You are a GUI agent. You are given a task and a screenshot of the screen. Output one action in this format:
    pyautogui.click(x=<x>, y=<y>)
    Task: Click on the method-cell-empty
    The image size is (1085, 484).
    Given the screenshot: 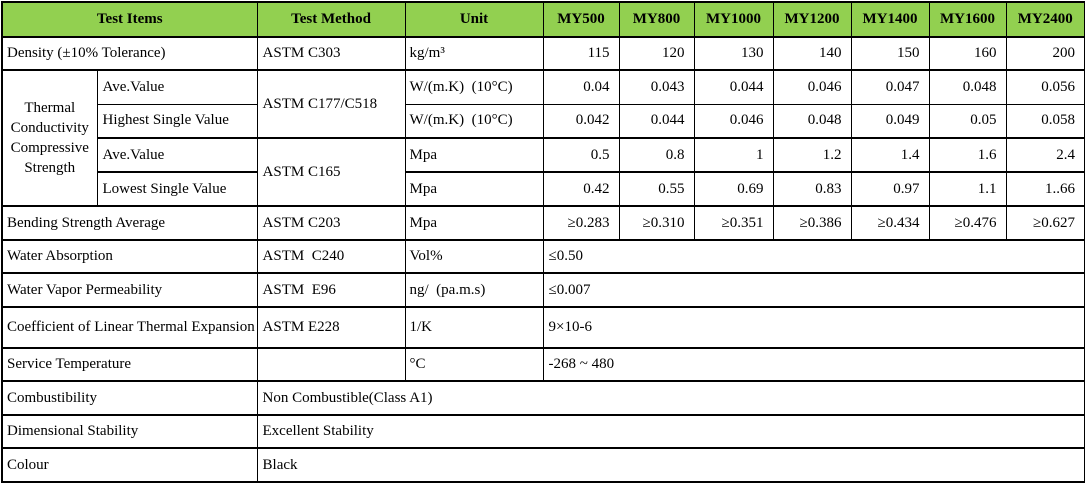 What is the action you would take?
    pyautogui.click(x=331, y=364)
    